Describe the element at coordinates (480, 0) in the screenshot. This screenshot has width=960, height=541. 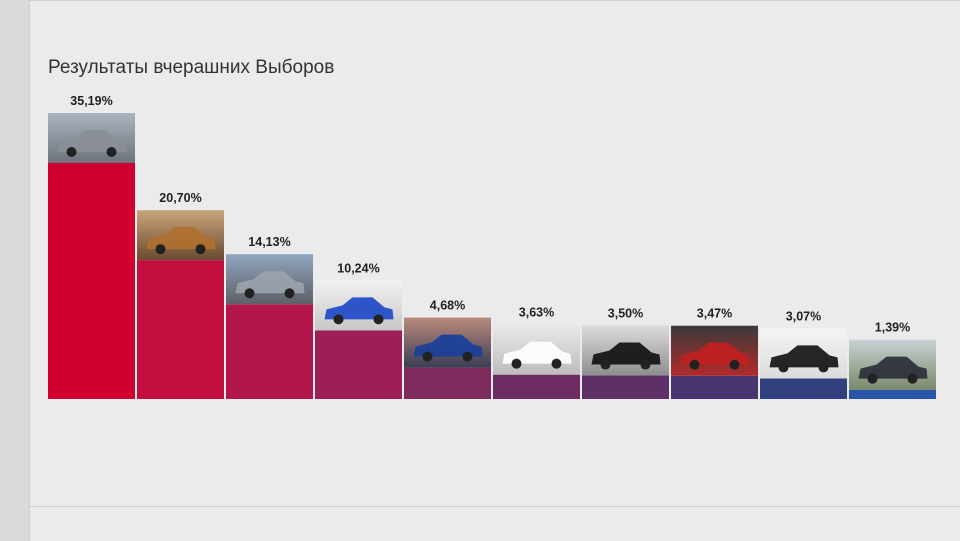
I see `window-top-border` at that location.